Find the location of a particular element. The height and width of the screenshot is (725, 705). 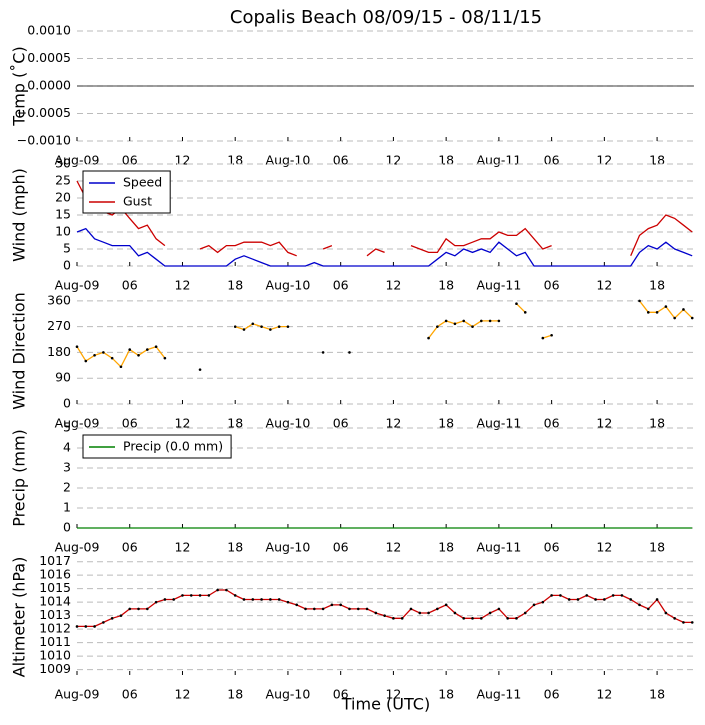

y-tick-label: 5 is located at coordinates (67, 248).